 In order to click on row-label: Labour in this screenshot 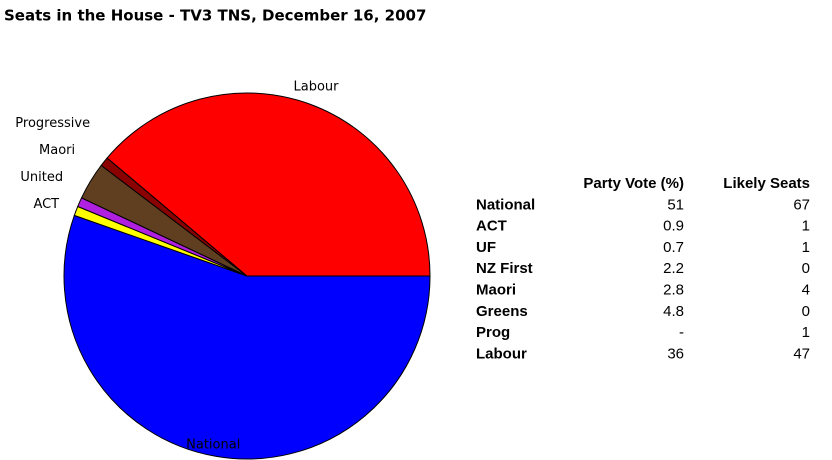, I will do `click(501, 353)`.